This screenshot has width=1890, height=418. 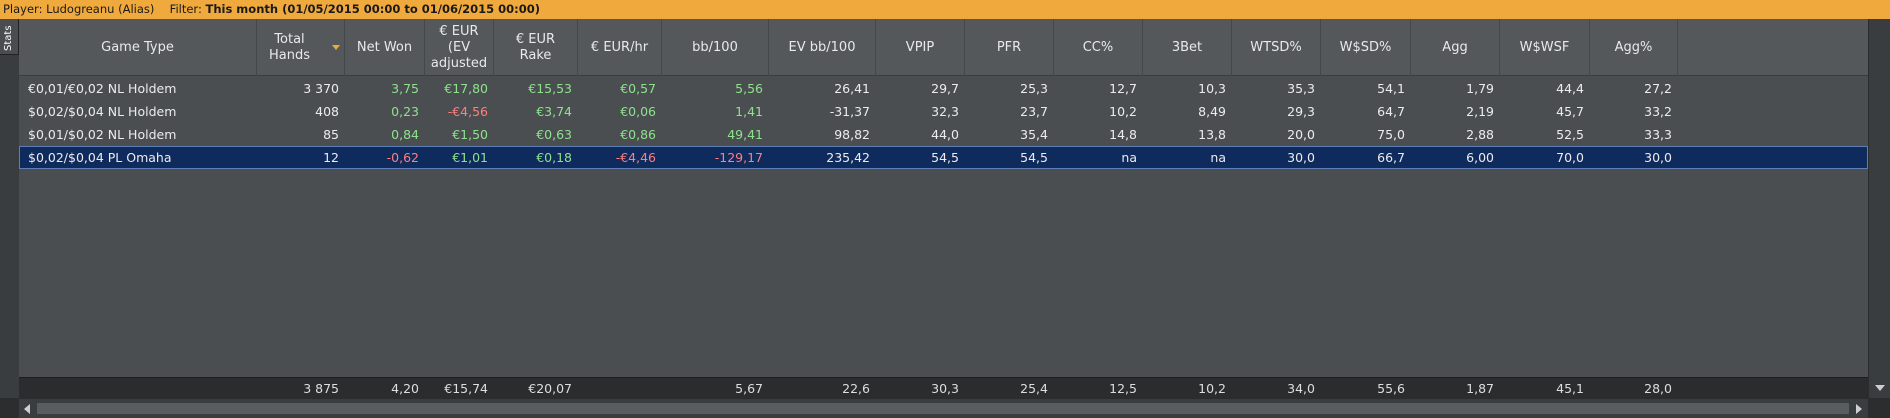 I want to click on column-header-label: Total Hands, so click(x=289, y=47).